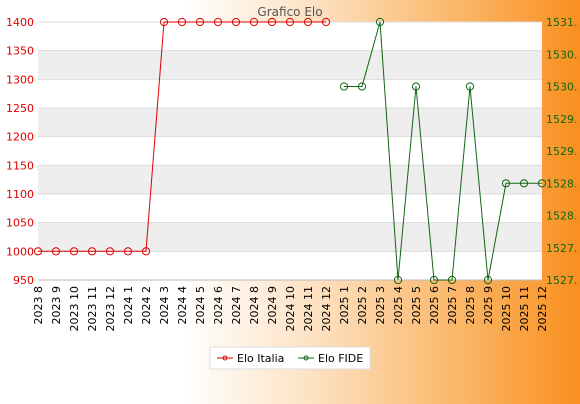 The width and height of the screenshot is (580, 404). I want to click on x-tick-label: 2023 8, so click(38, 305).